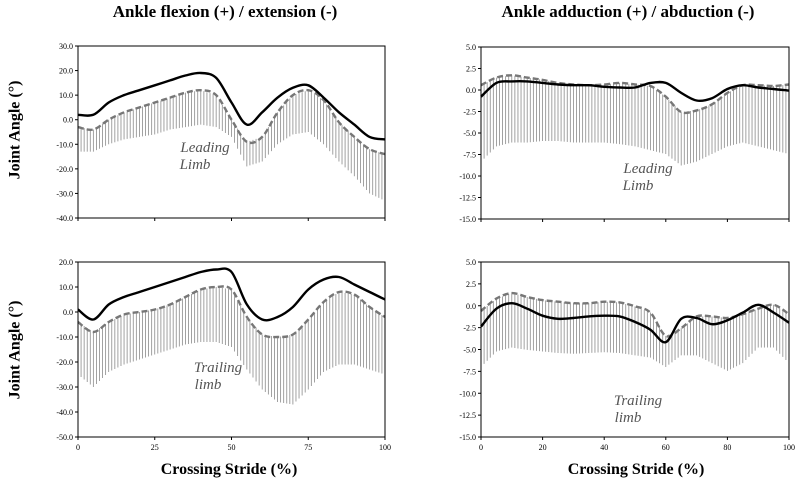 The image size is (798, 482). I want to click on y-tick-label: -50.0, so click(64, 437).